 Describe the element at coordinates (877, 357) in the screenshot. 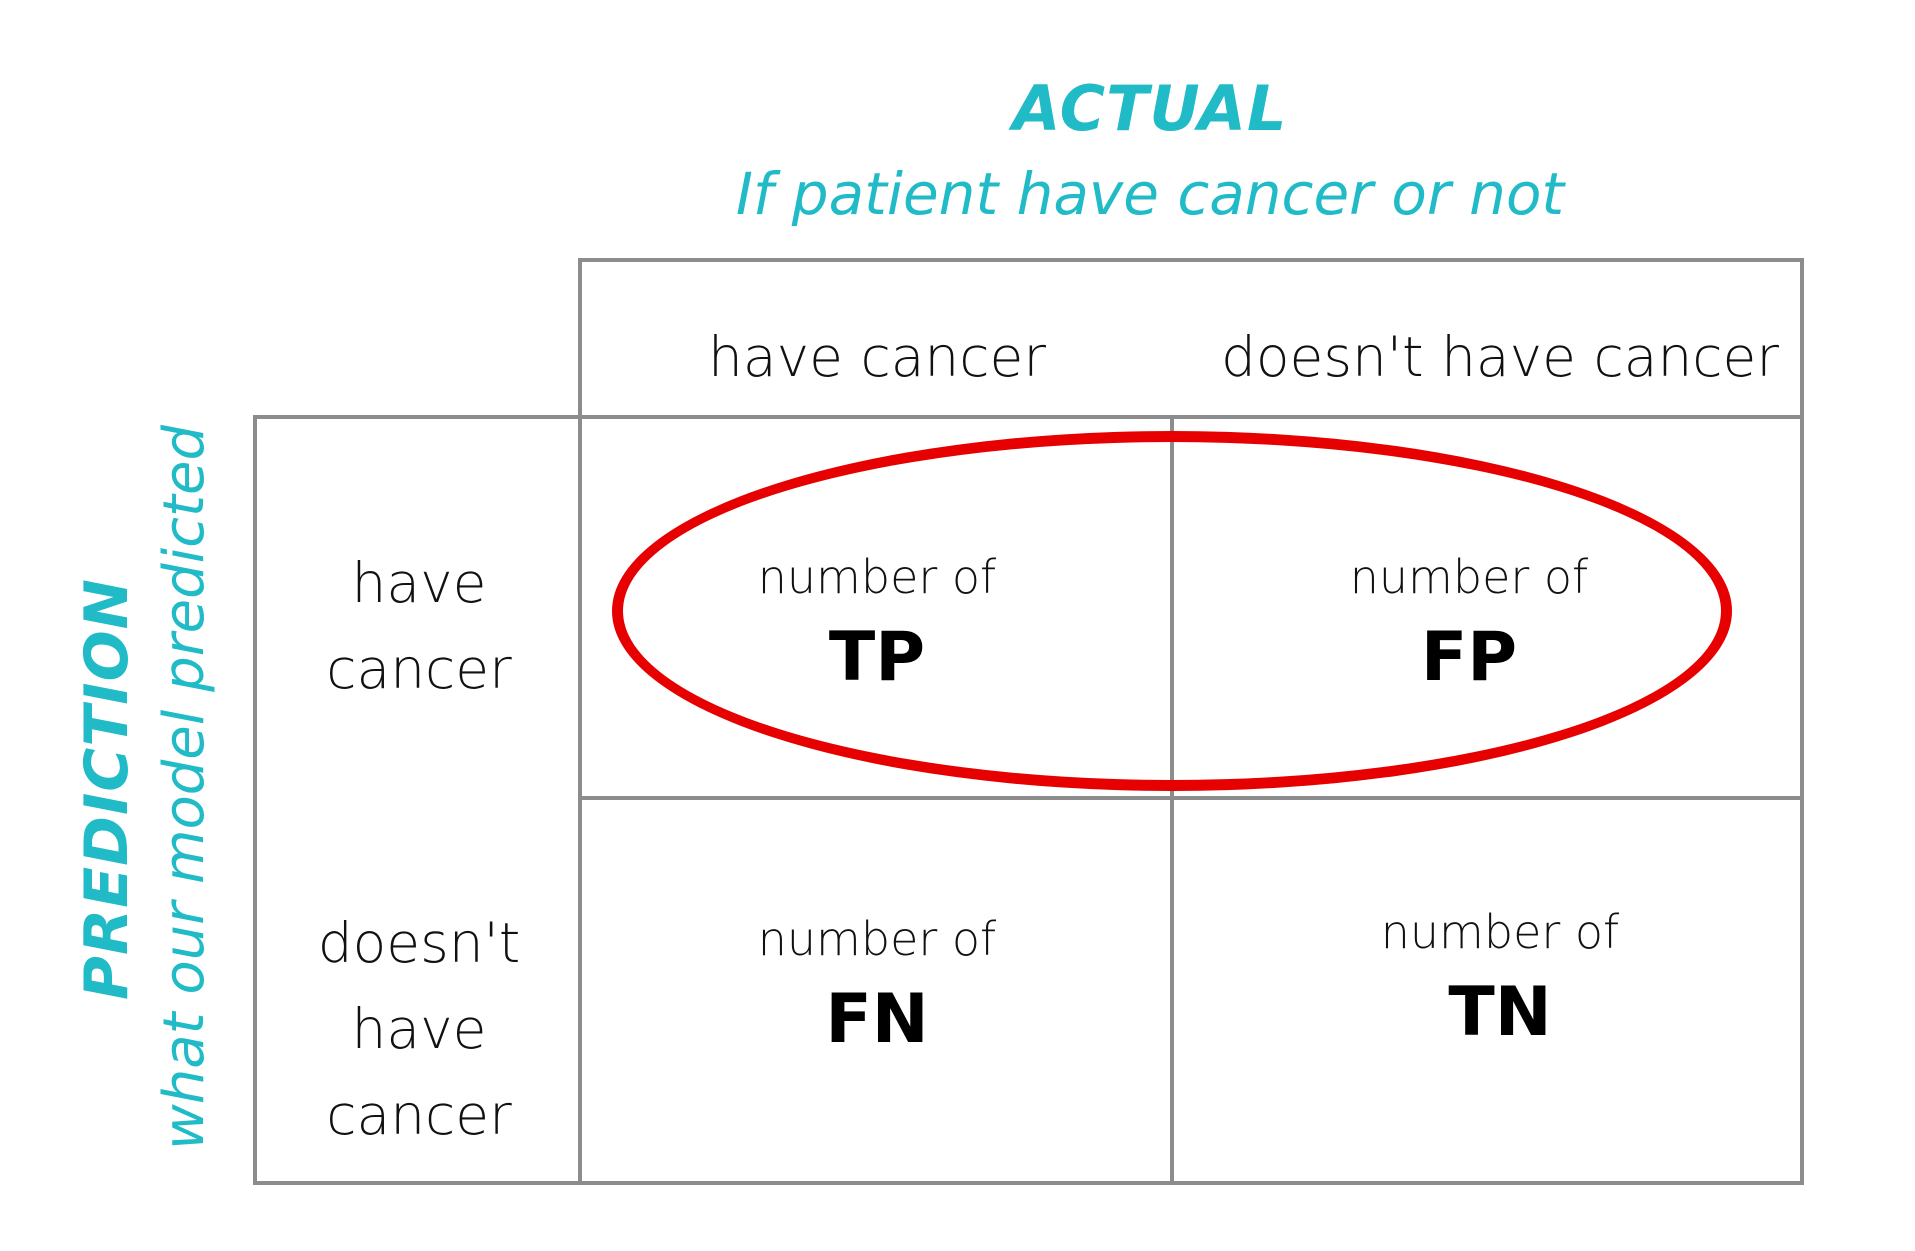

I see `column-header-have-cancer: have cancer` at that location.